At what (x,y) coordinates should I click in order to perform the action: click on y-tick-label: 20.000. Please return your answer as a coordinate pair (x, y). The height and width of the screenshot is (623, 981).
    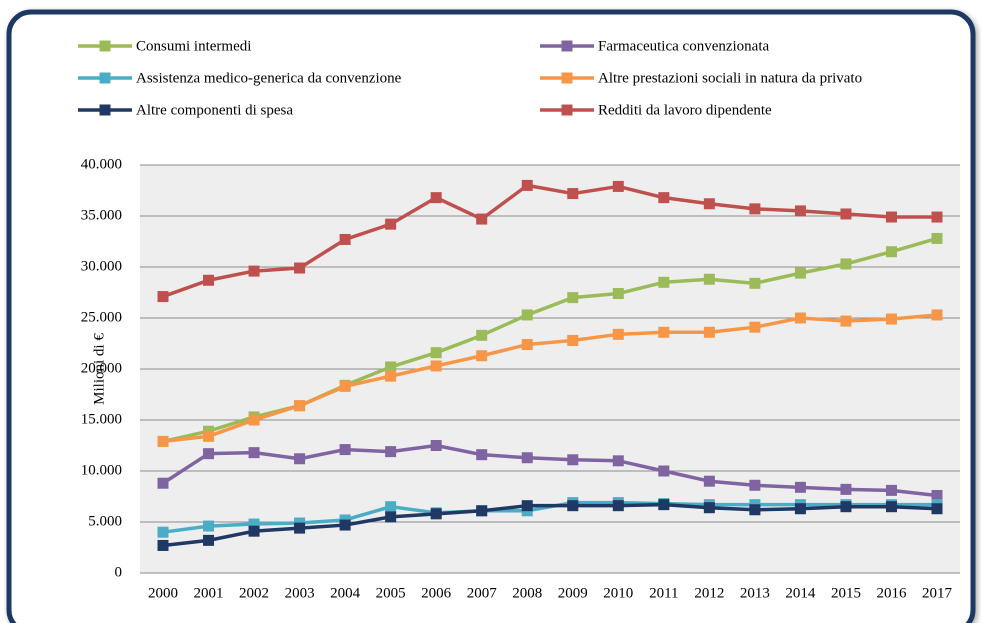
    Looking at the image, I should click on (101, 368).